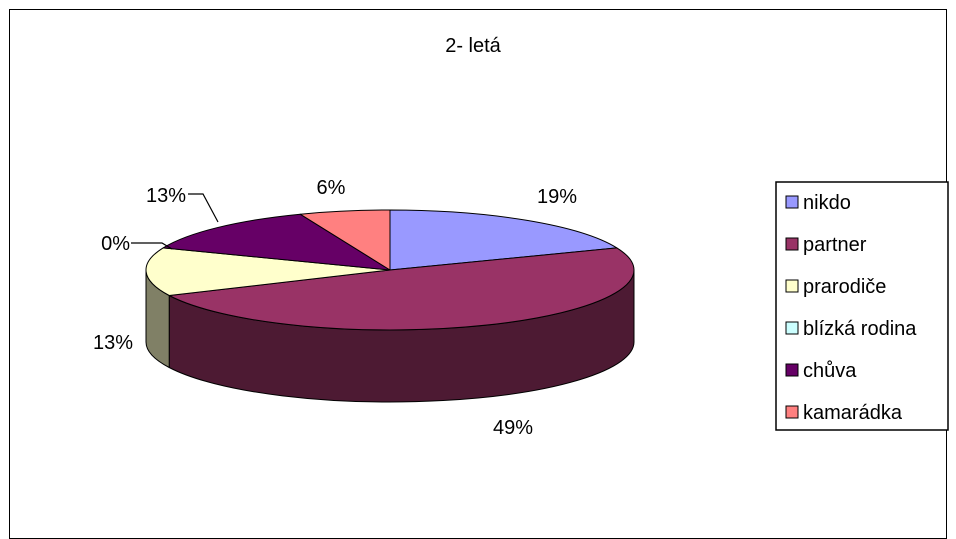  Describe the element at coordinates (503, 240) in the screenshot. I see `pie-slice-nikdo` at that location.